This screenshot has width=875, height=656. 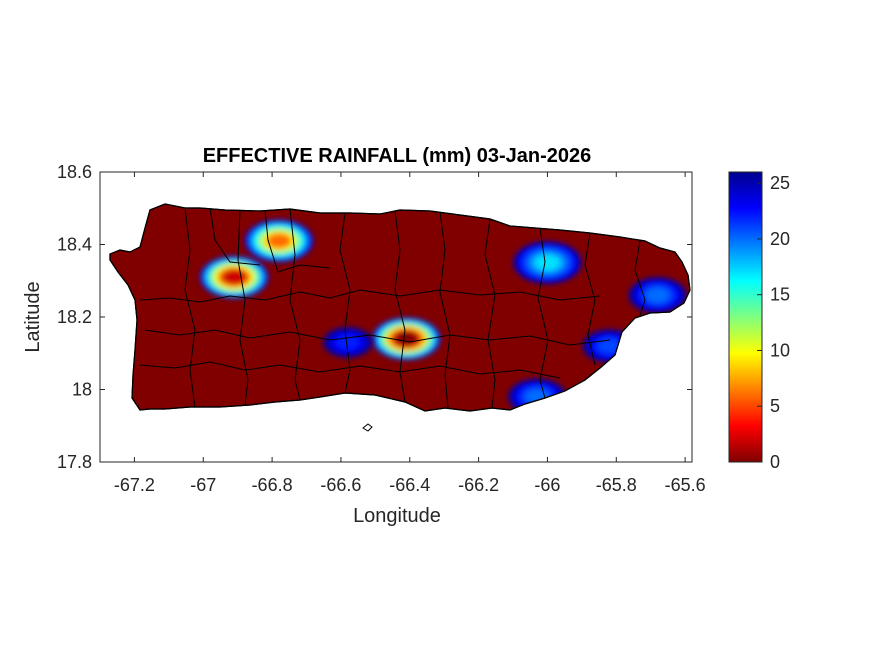 I want to click on x-axis-label: Longitude, so click(x=397, y=516).